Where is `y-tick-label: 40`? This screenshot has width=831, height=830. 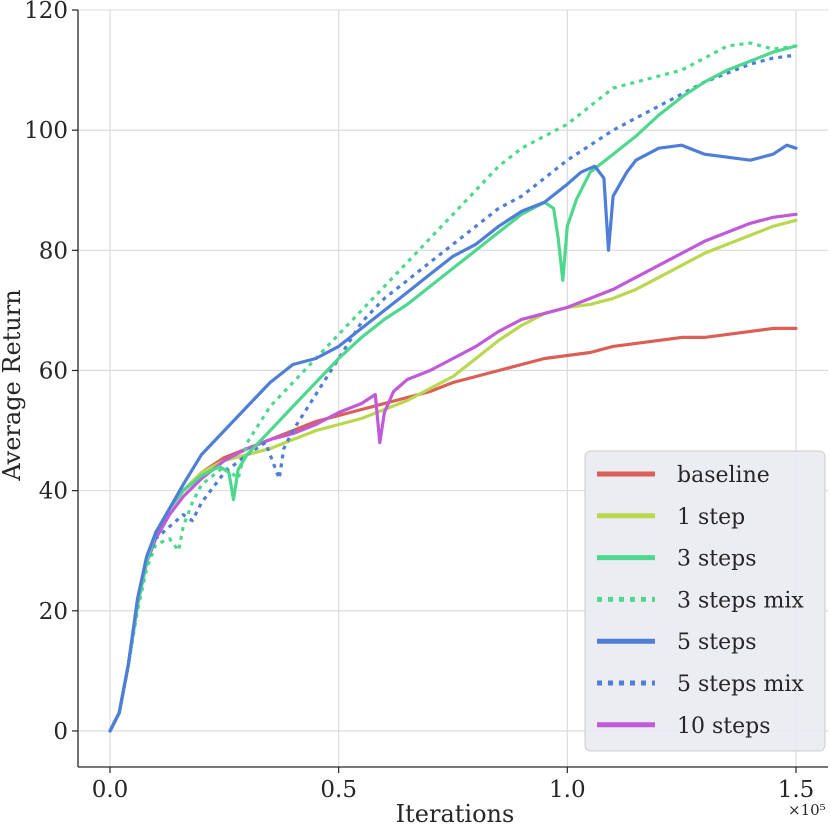 y-tick-label: 40 is located at coordinates (53, 492).